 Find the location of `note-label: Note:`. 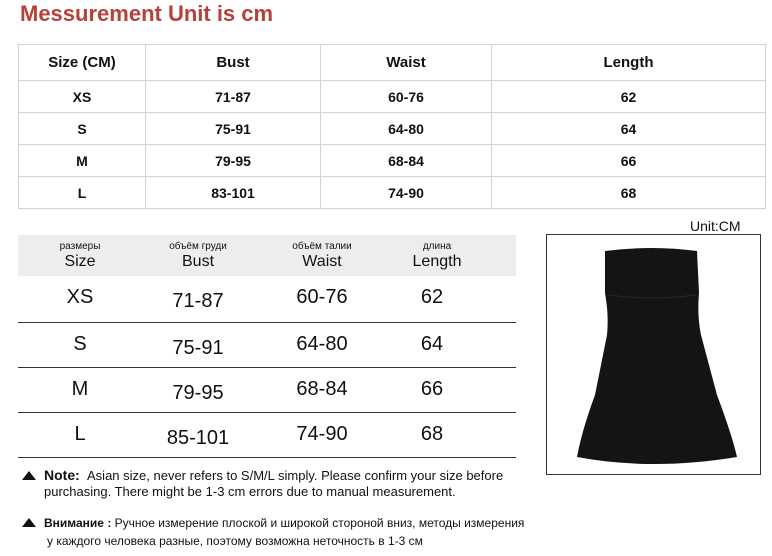

note-label: Note: is located at coordinates (62, 475).